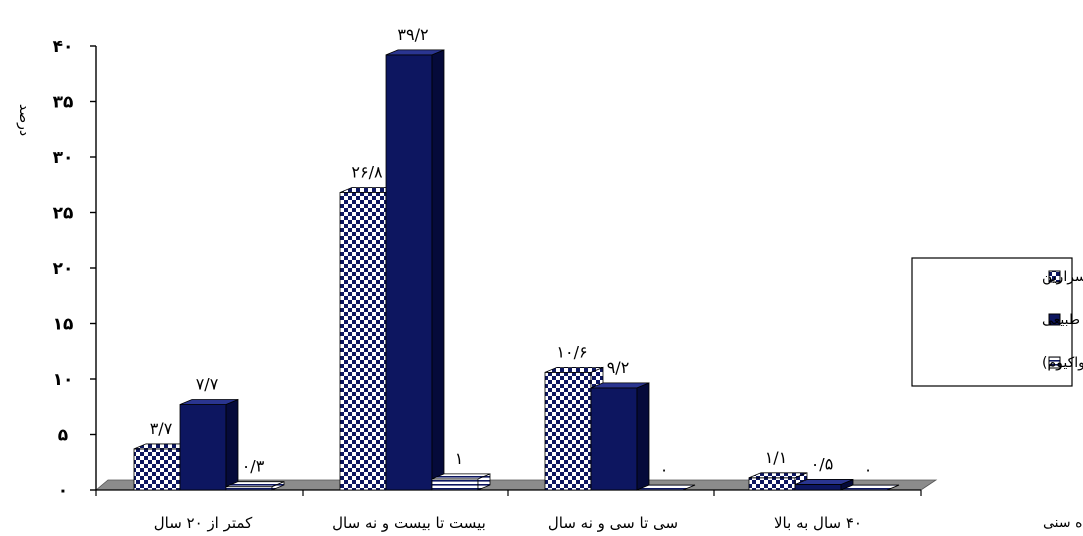 The width and height of the screenshot is (1083, 536). I want to click on legend-label: سزارین, so click(1062, 277).